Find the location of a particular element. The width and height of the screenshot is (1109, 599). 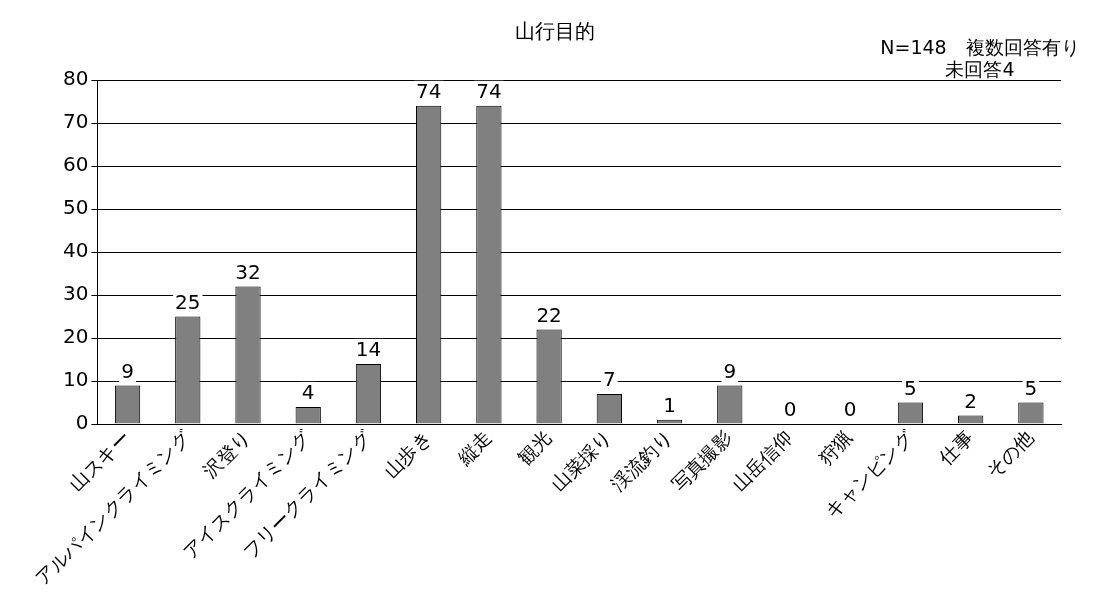

y-tick-label: 20 is located at coordinates (76, 336).